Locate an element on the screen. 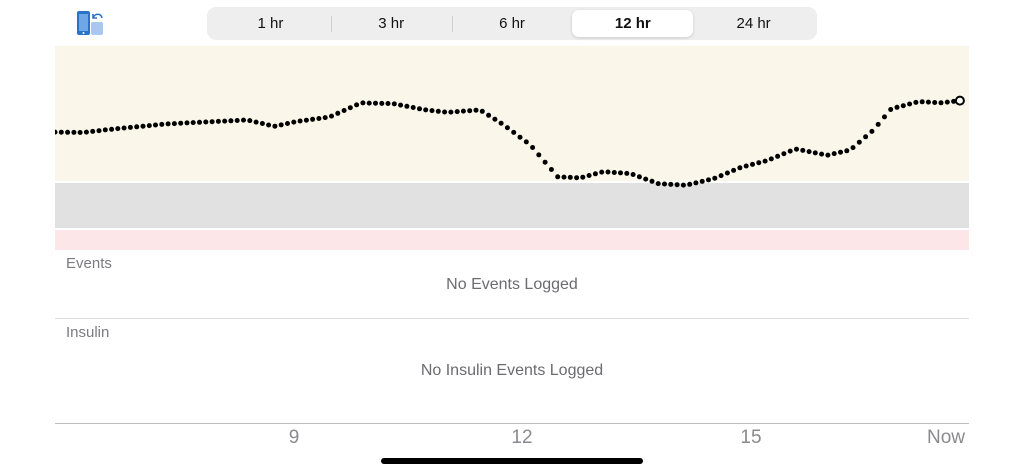 The height and width of the screenshot is (473, 1024). range-label: 1 hr is located at coordinates (270, 23).